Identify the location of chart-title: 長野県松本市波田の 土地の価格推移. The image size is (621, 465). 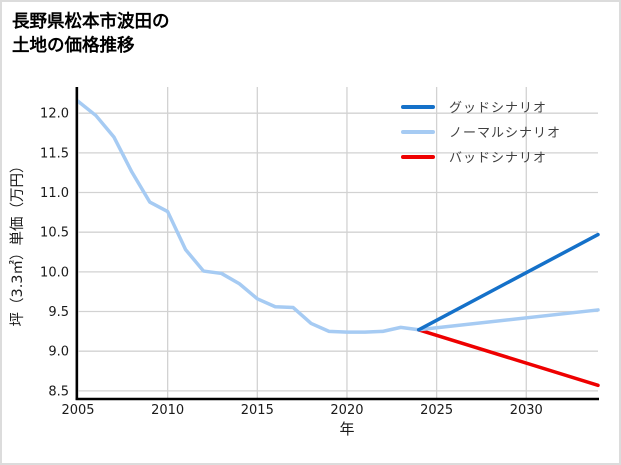
(91, 34).